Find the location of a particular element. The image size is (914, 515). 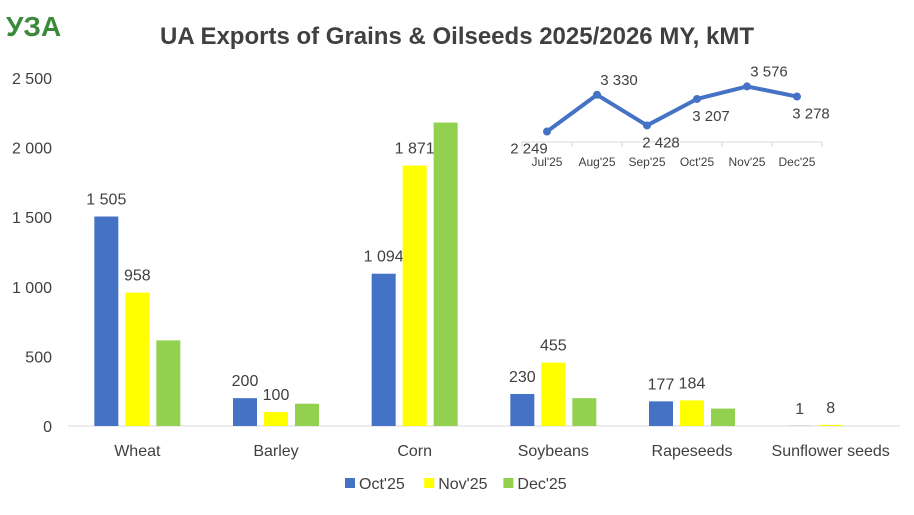

category-label: Sunflower seeds is located at coordinates (831, 451).